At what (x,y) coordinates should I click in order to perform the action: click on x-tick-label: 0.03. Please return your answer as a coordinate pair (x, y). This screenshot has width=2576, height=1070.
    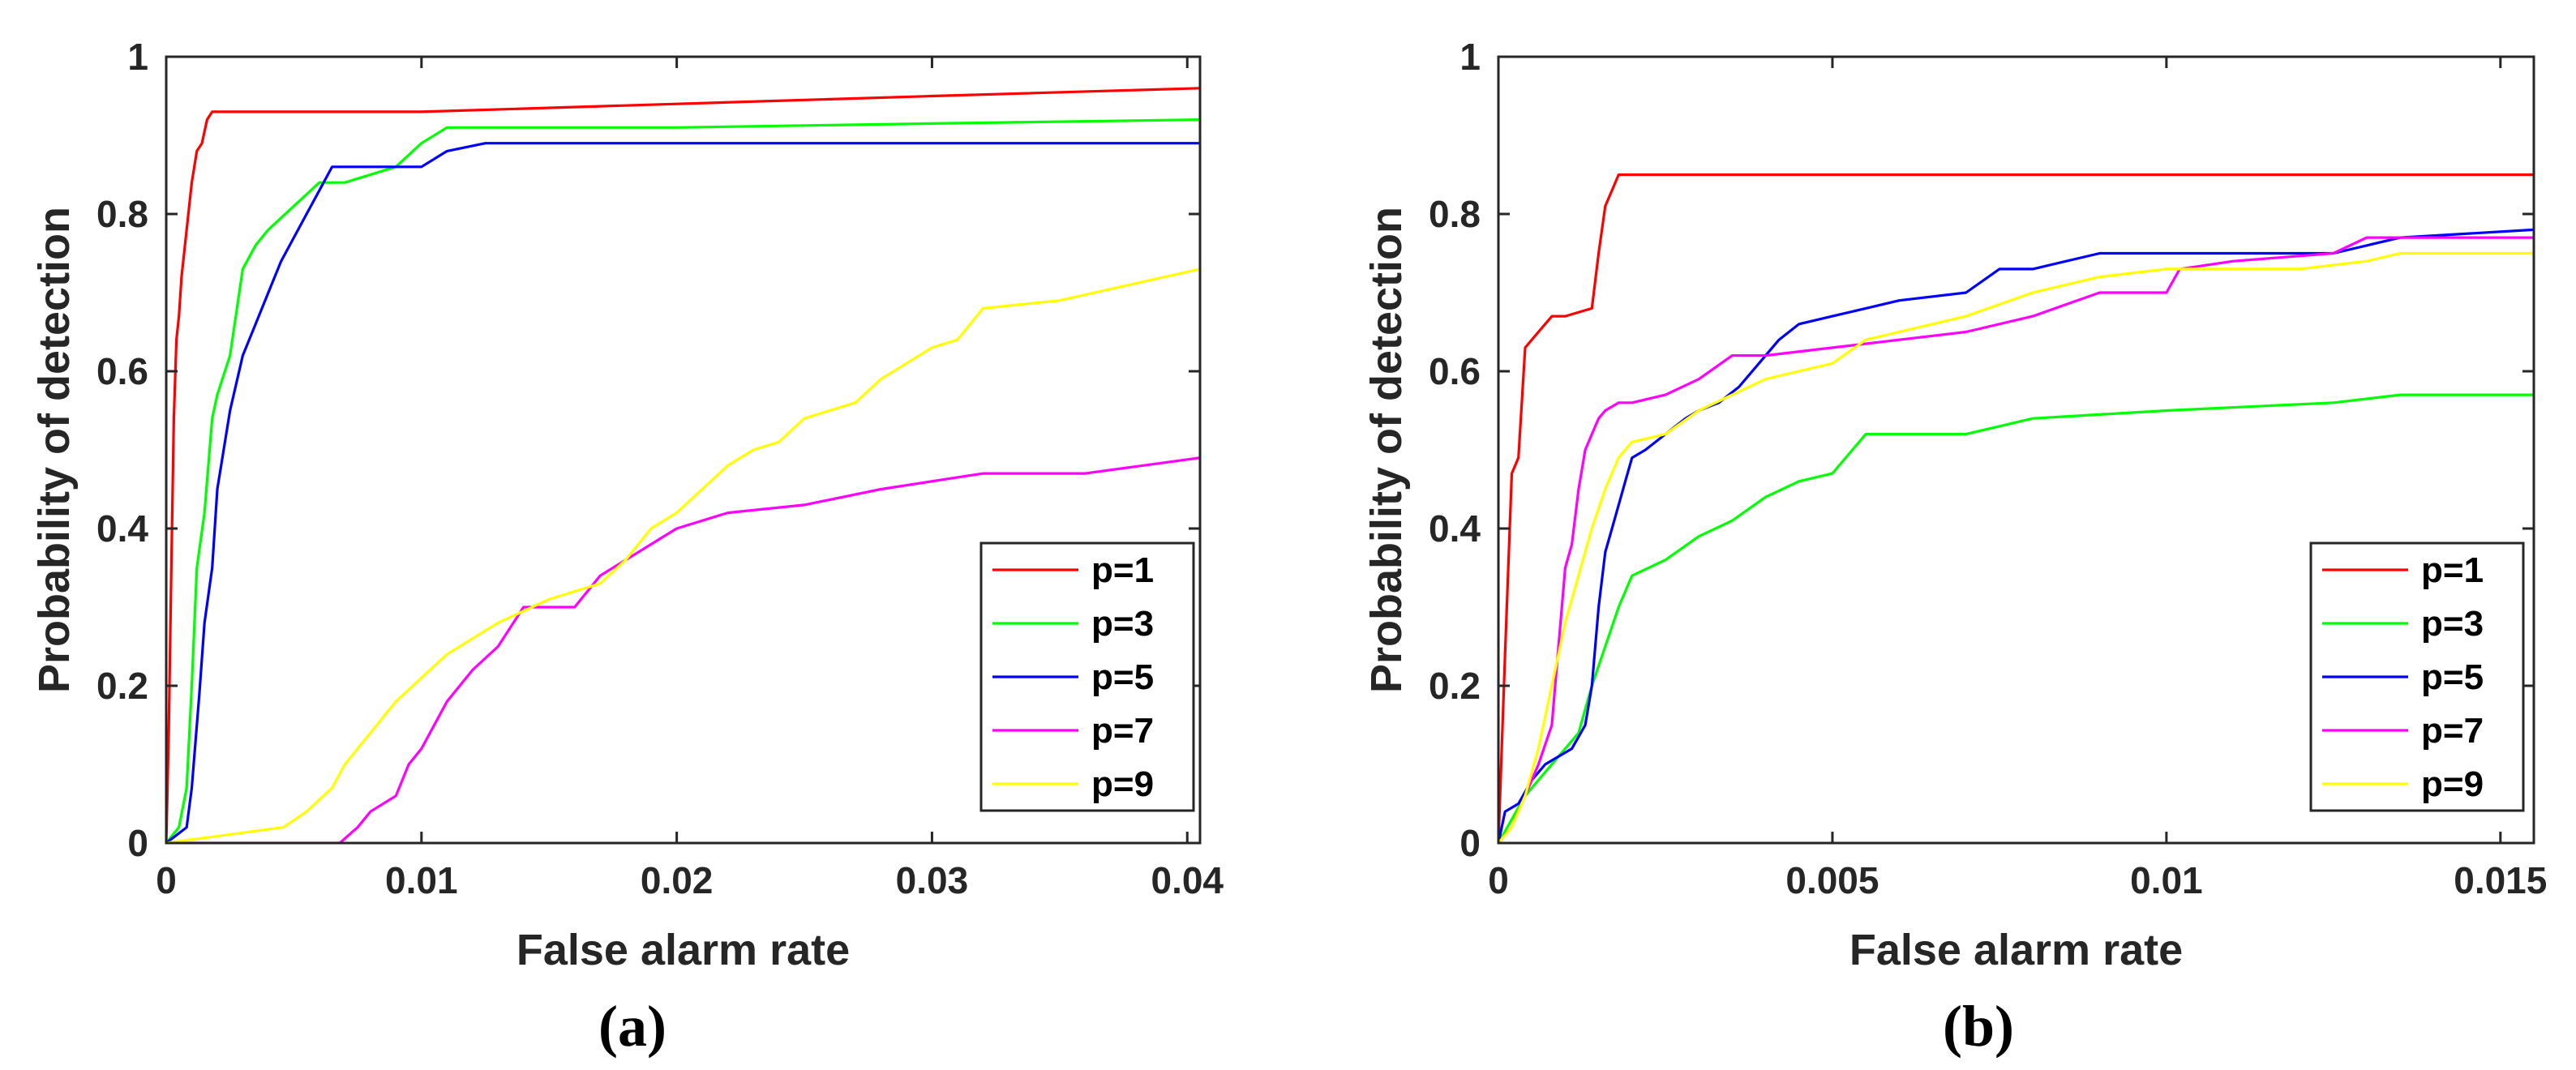
    Looking at the image, I should click on (932, 880).